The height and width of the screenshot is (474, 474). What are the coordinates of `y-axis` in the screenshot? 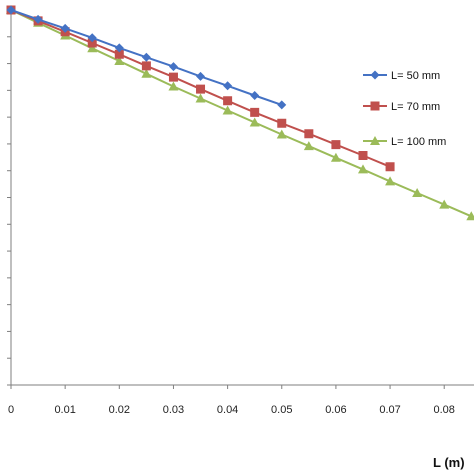 It's located at (9, 197).